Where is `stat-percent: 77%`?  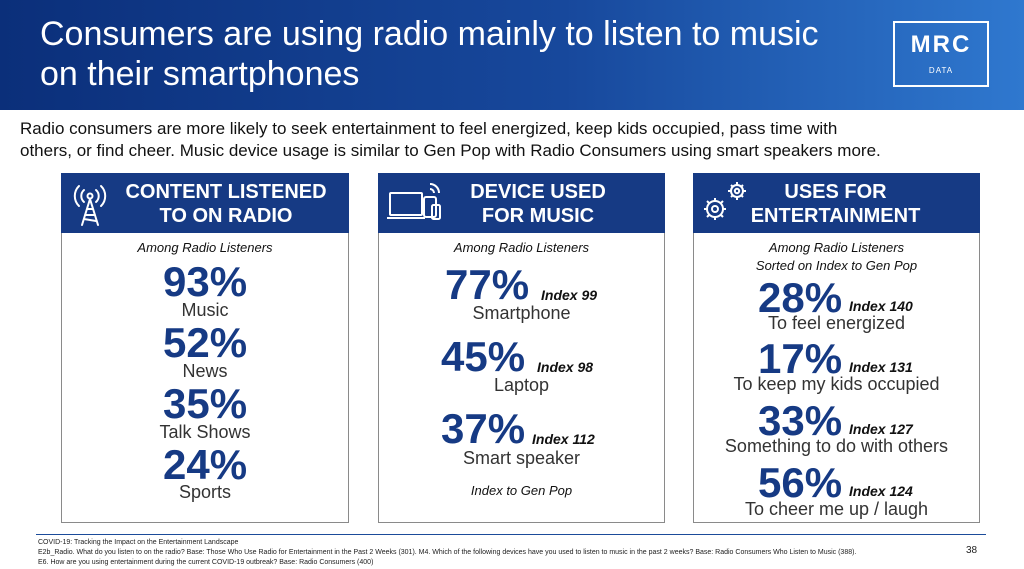 stat-percent: 77% is located at coordinates (487, 284).